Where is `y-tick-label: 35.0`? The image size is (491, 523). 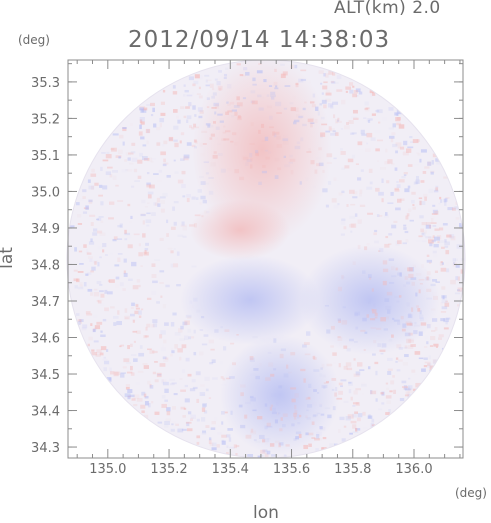 y-tick-label: 35.0 is located at coordinates (45, 192).